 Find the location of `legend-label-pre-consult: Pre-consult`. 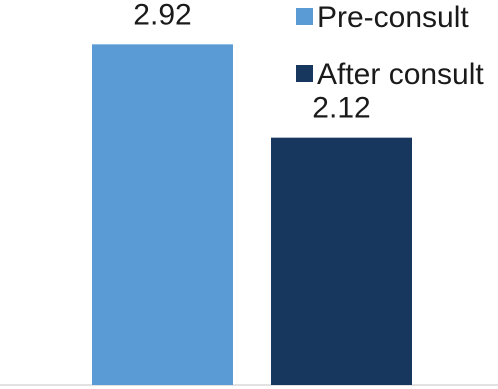

legend-label-pre-consult: Pre-consult is located at coordinates (393, 17).